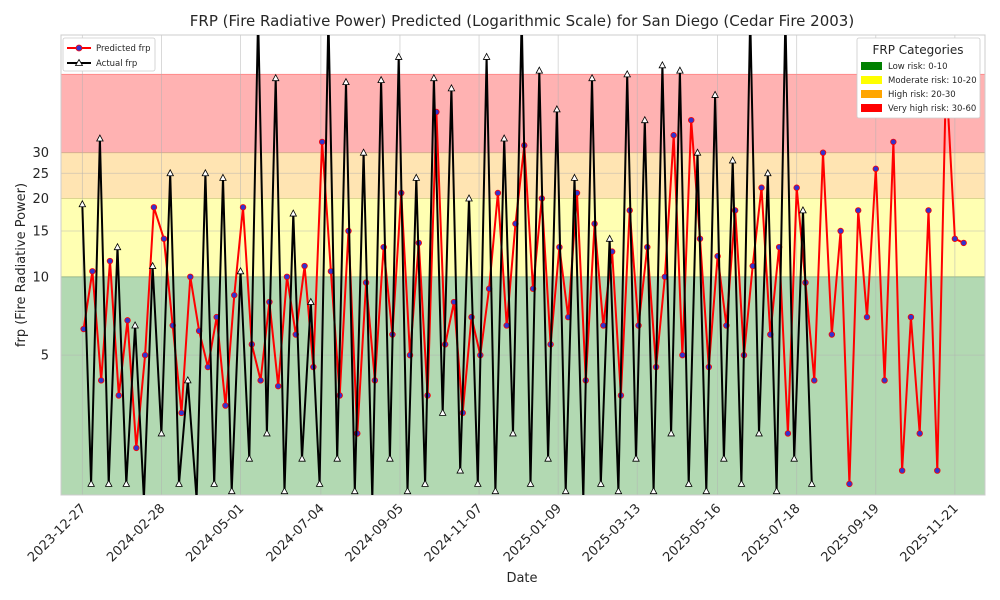 This screenshot has width=1000, height=600. Describe the element at coordinates (932, 109) in the screenshot. I see `legend-label-very-high: Very high risk: 30-60` at that location.